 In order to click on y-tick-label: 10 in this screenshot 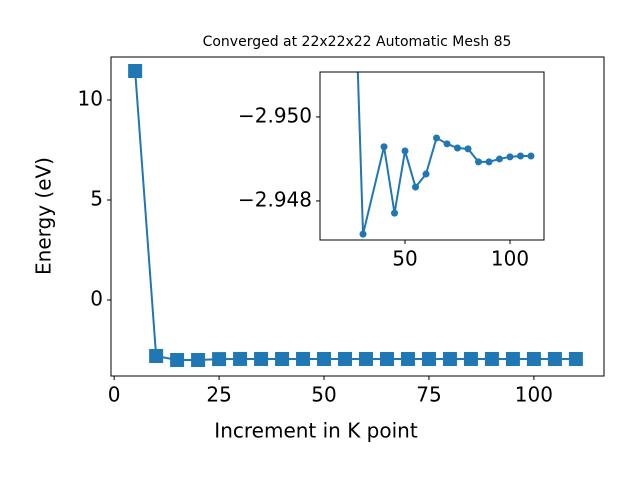, I will do `click(90, 99)`.